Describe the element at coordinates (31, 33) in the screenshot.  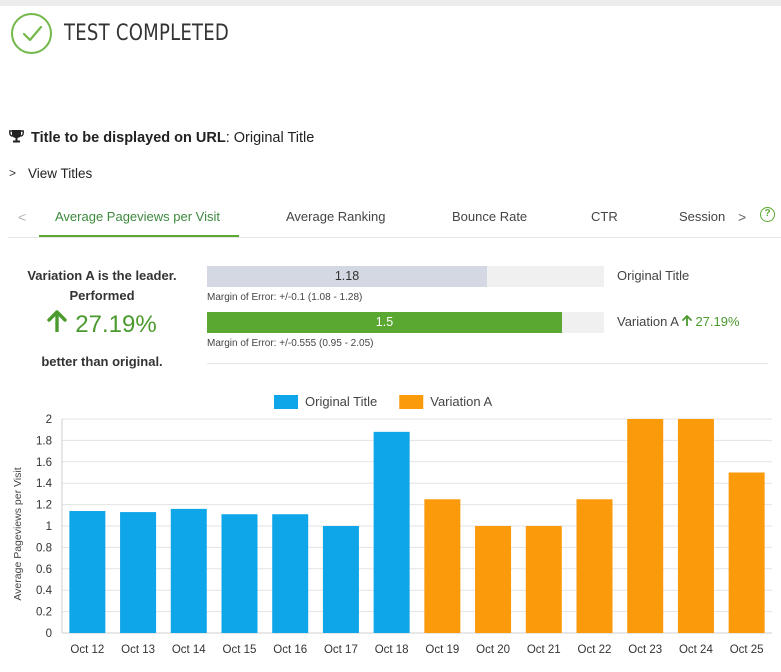
I see `check-circle-icon` at that location.